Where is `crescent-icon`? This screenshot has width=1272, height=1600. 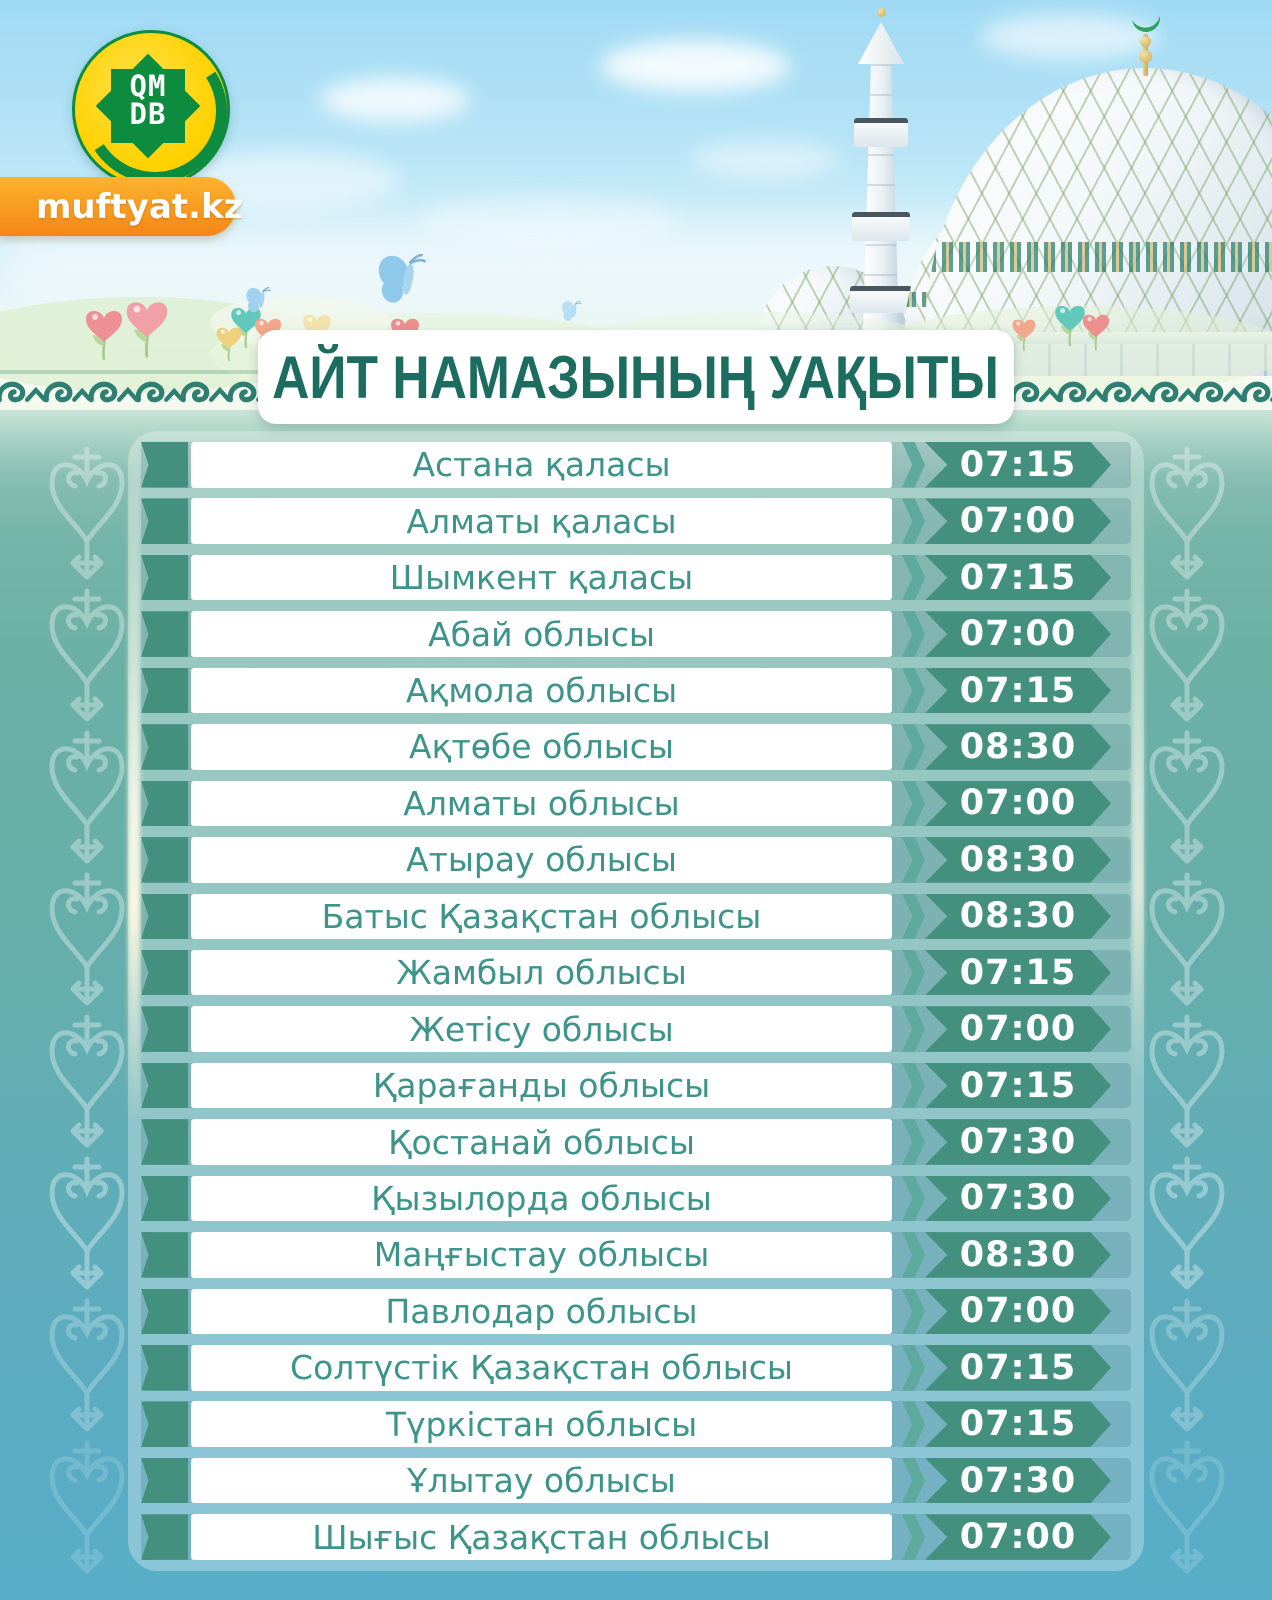 crescent-icon is located at coordinates (1146, 24).